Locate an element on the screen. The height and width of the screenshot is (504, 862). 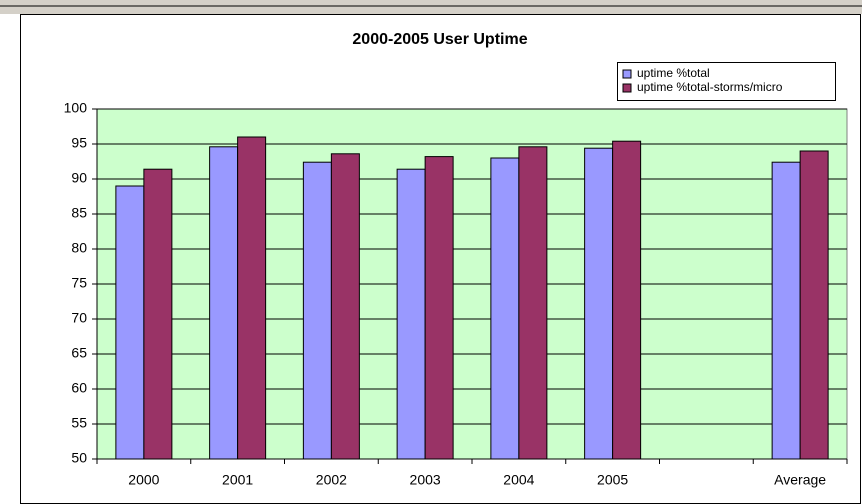
y-tick-label: 100 is located at coordinates (76, 108).